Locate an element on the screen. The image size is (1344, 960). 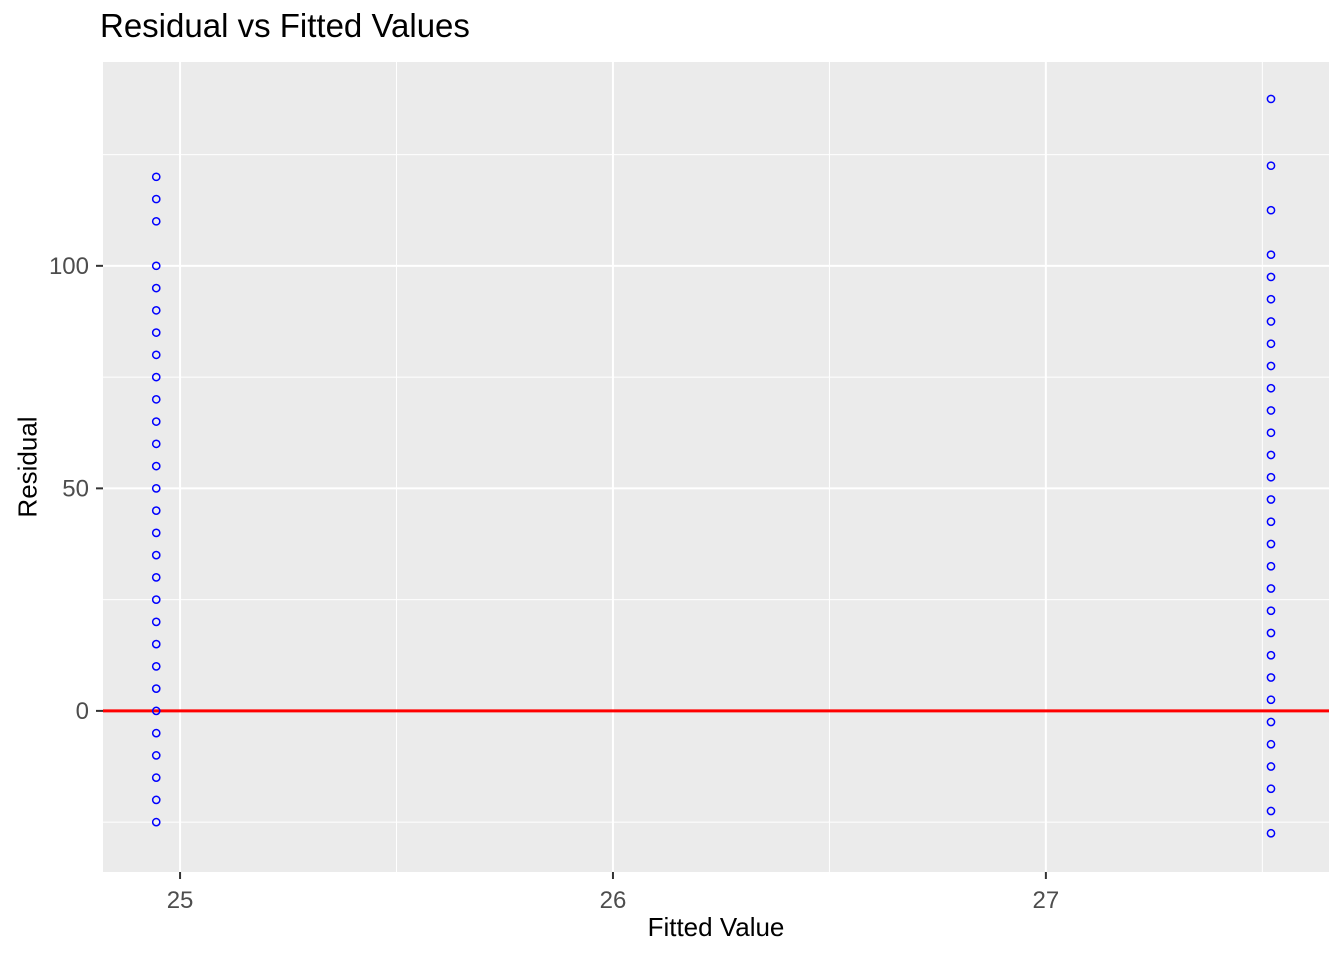
plot-title: Residual vs Fitted Values is located at coordinates (285, 25).